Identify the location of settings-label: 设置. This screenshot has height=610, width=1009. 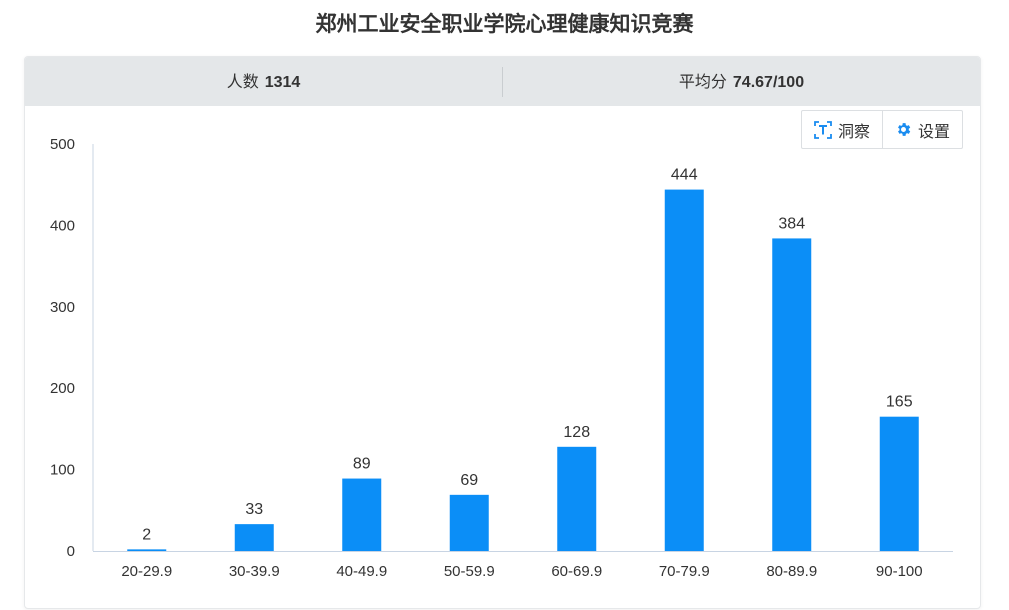
(934, 131).